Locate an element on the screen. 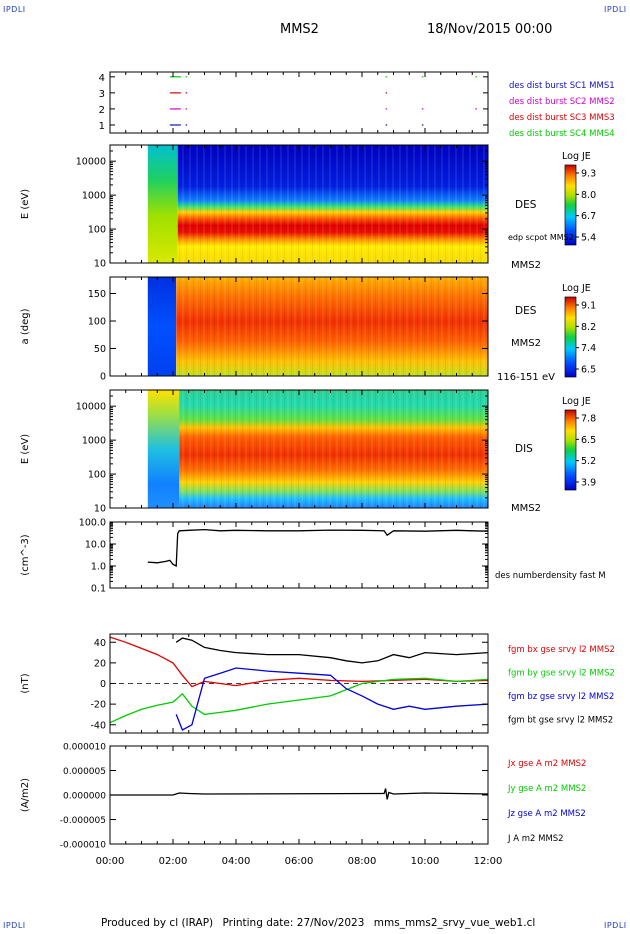 This screenshot has width=630, height=934. pitch-angle-spectrogram-texture is located at coordinates (332, 326).